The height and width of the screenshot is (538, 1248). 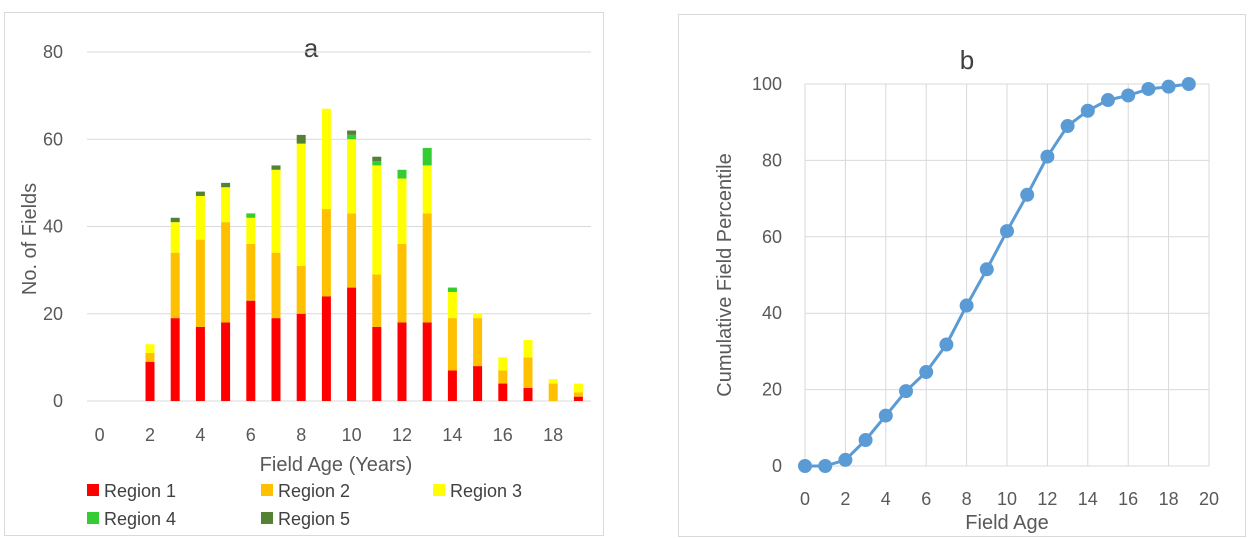 I want to click on chart-b-x-tick-label: 6, so click(x=926, y=499).